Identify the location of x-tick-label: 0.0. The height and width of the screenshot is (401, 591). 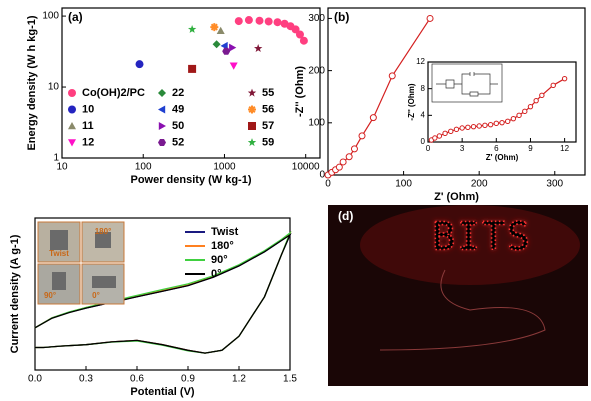
(35, 379).